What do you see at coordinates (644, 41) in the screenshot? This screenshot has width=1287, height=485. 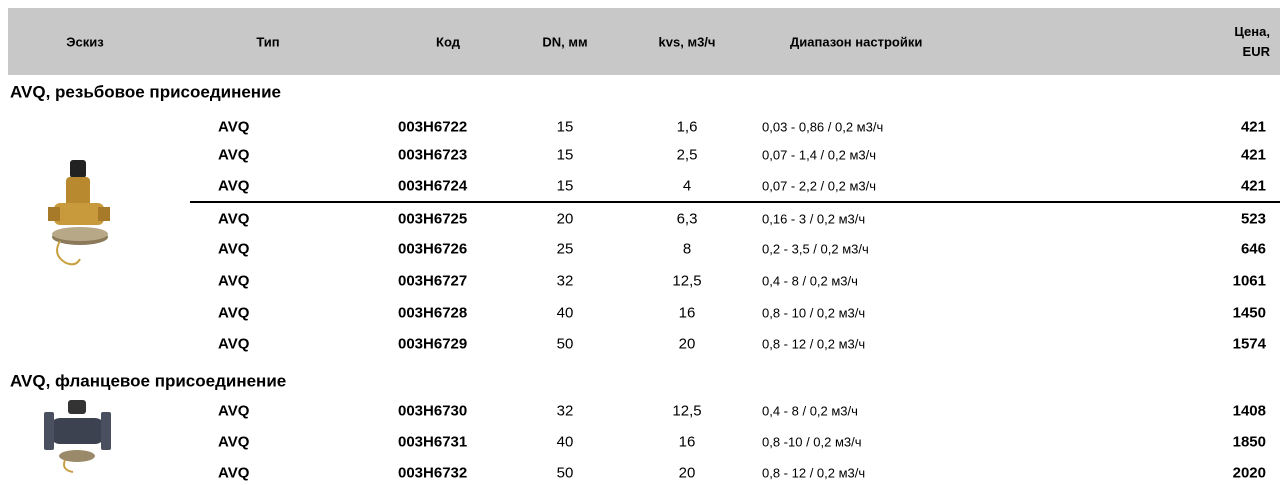 I see `header-band` at bounding box center [644, 41].